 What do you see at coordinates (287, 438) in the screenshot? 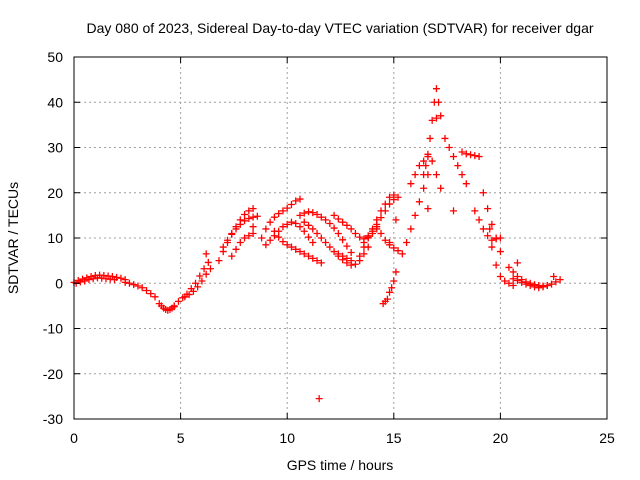
I see `x-tick-label: 10` at bounding box center [287, 438].